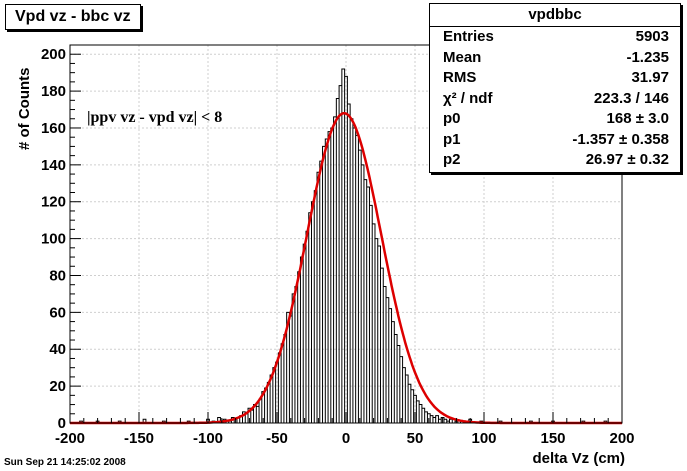  Describe the element at coordinates (277, 438) in the screenshot. I see `x-tick-label: -50` at that location.